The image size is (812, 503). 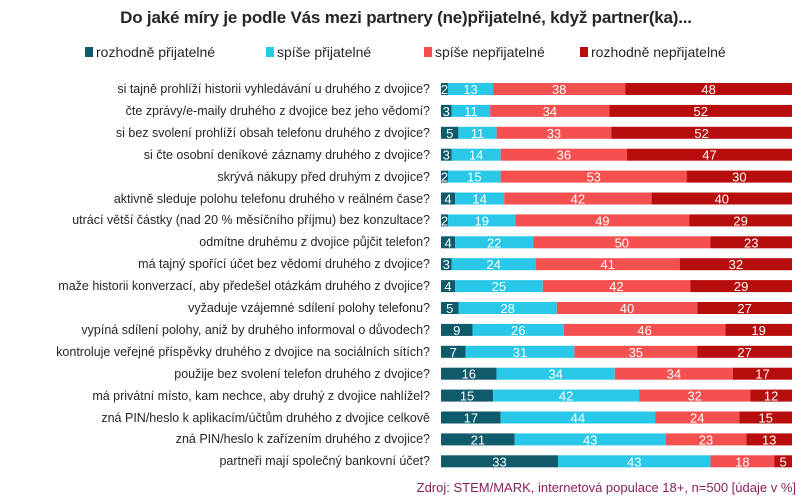 I want to click on data-label: 49, so click(x=602, y=220).